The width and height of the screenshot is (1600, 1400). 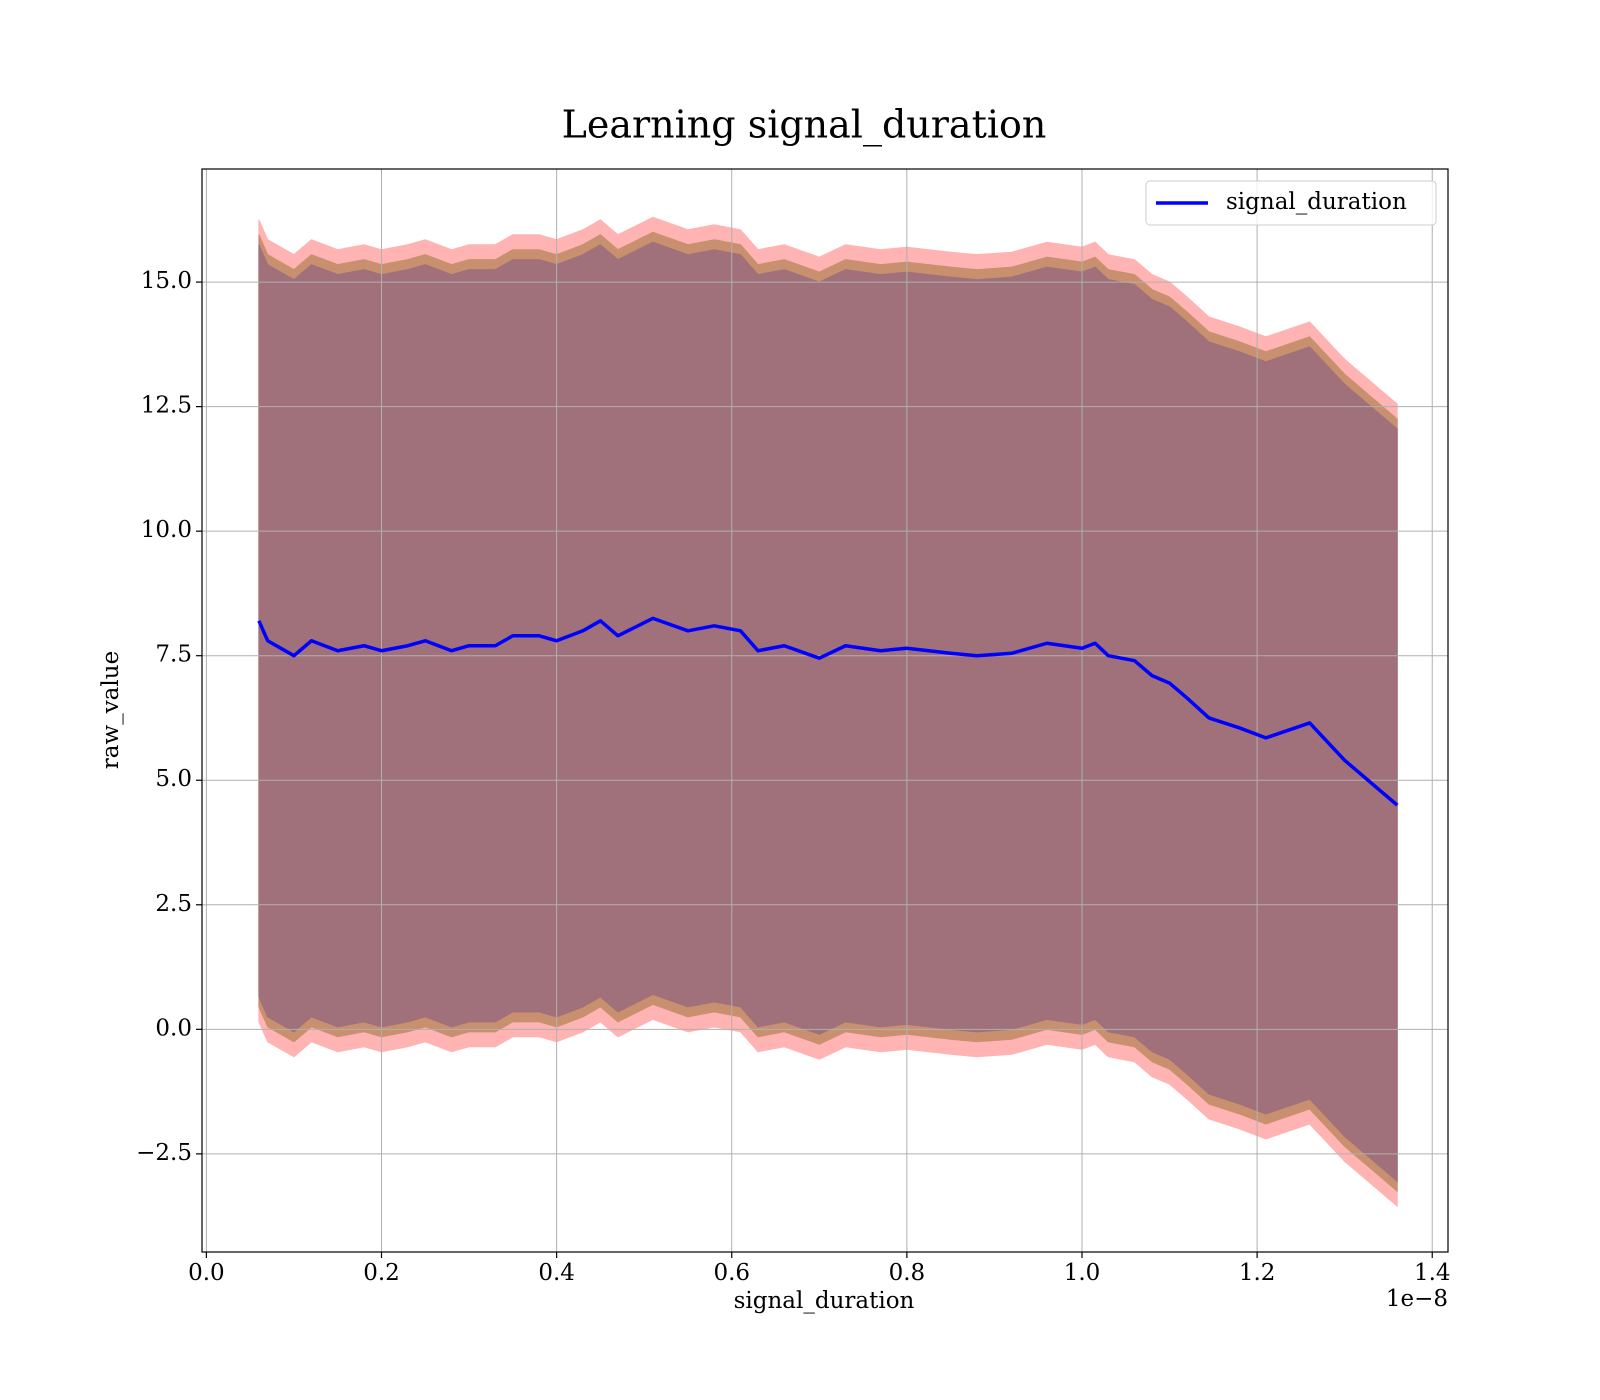 What do you see at coordinates (1257, 1273) in the screenshot?
I see `x-tick-label: 1.2` at bounding box center [1257, 1273].